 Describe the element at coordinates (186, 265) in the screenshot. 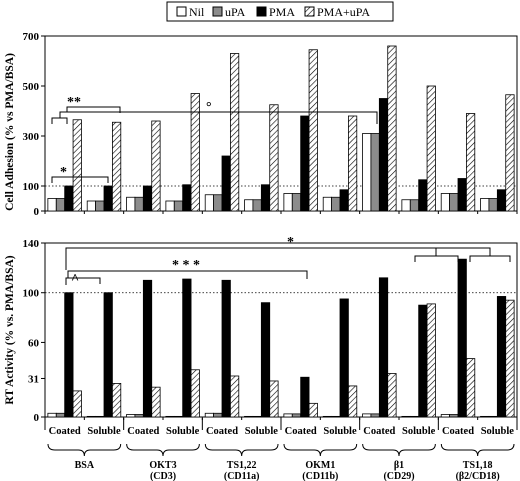

I see `sig-marker: * * *` at that location.